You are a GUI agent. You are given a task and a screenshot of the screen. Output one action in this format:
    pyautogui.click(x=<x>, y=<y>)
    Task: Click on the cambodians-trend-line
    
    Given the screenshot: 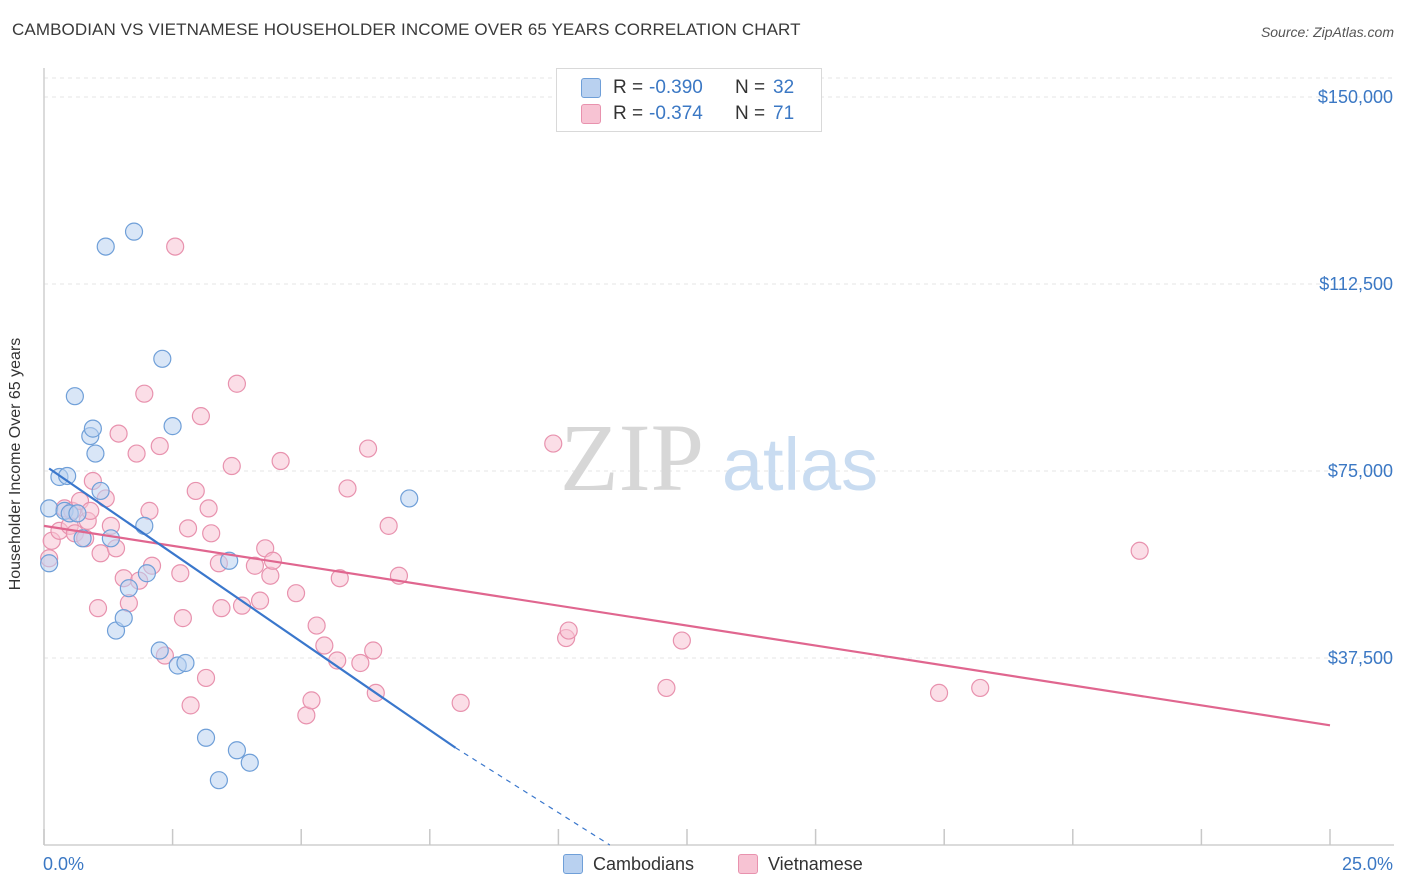 What is the action you would take?
    pyautogui.click(x=252, y=608)
    